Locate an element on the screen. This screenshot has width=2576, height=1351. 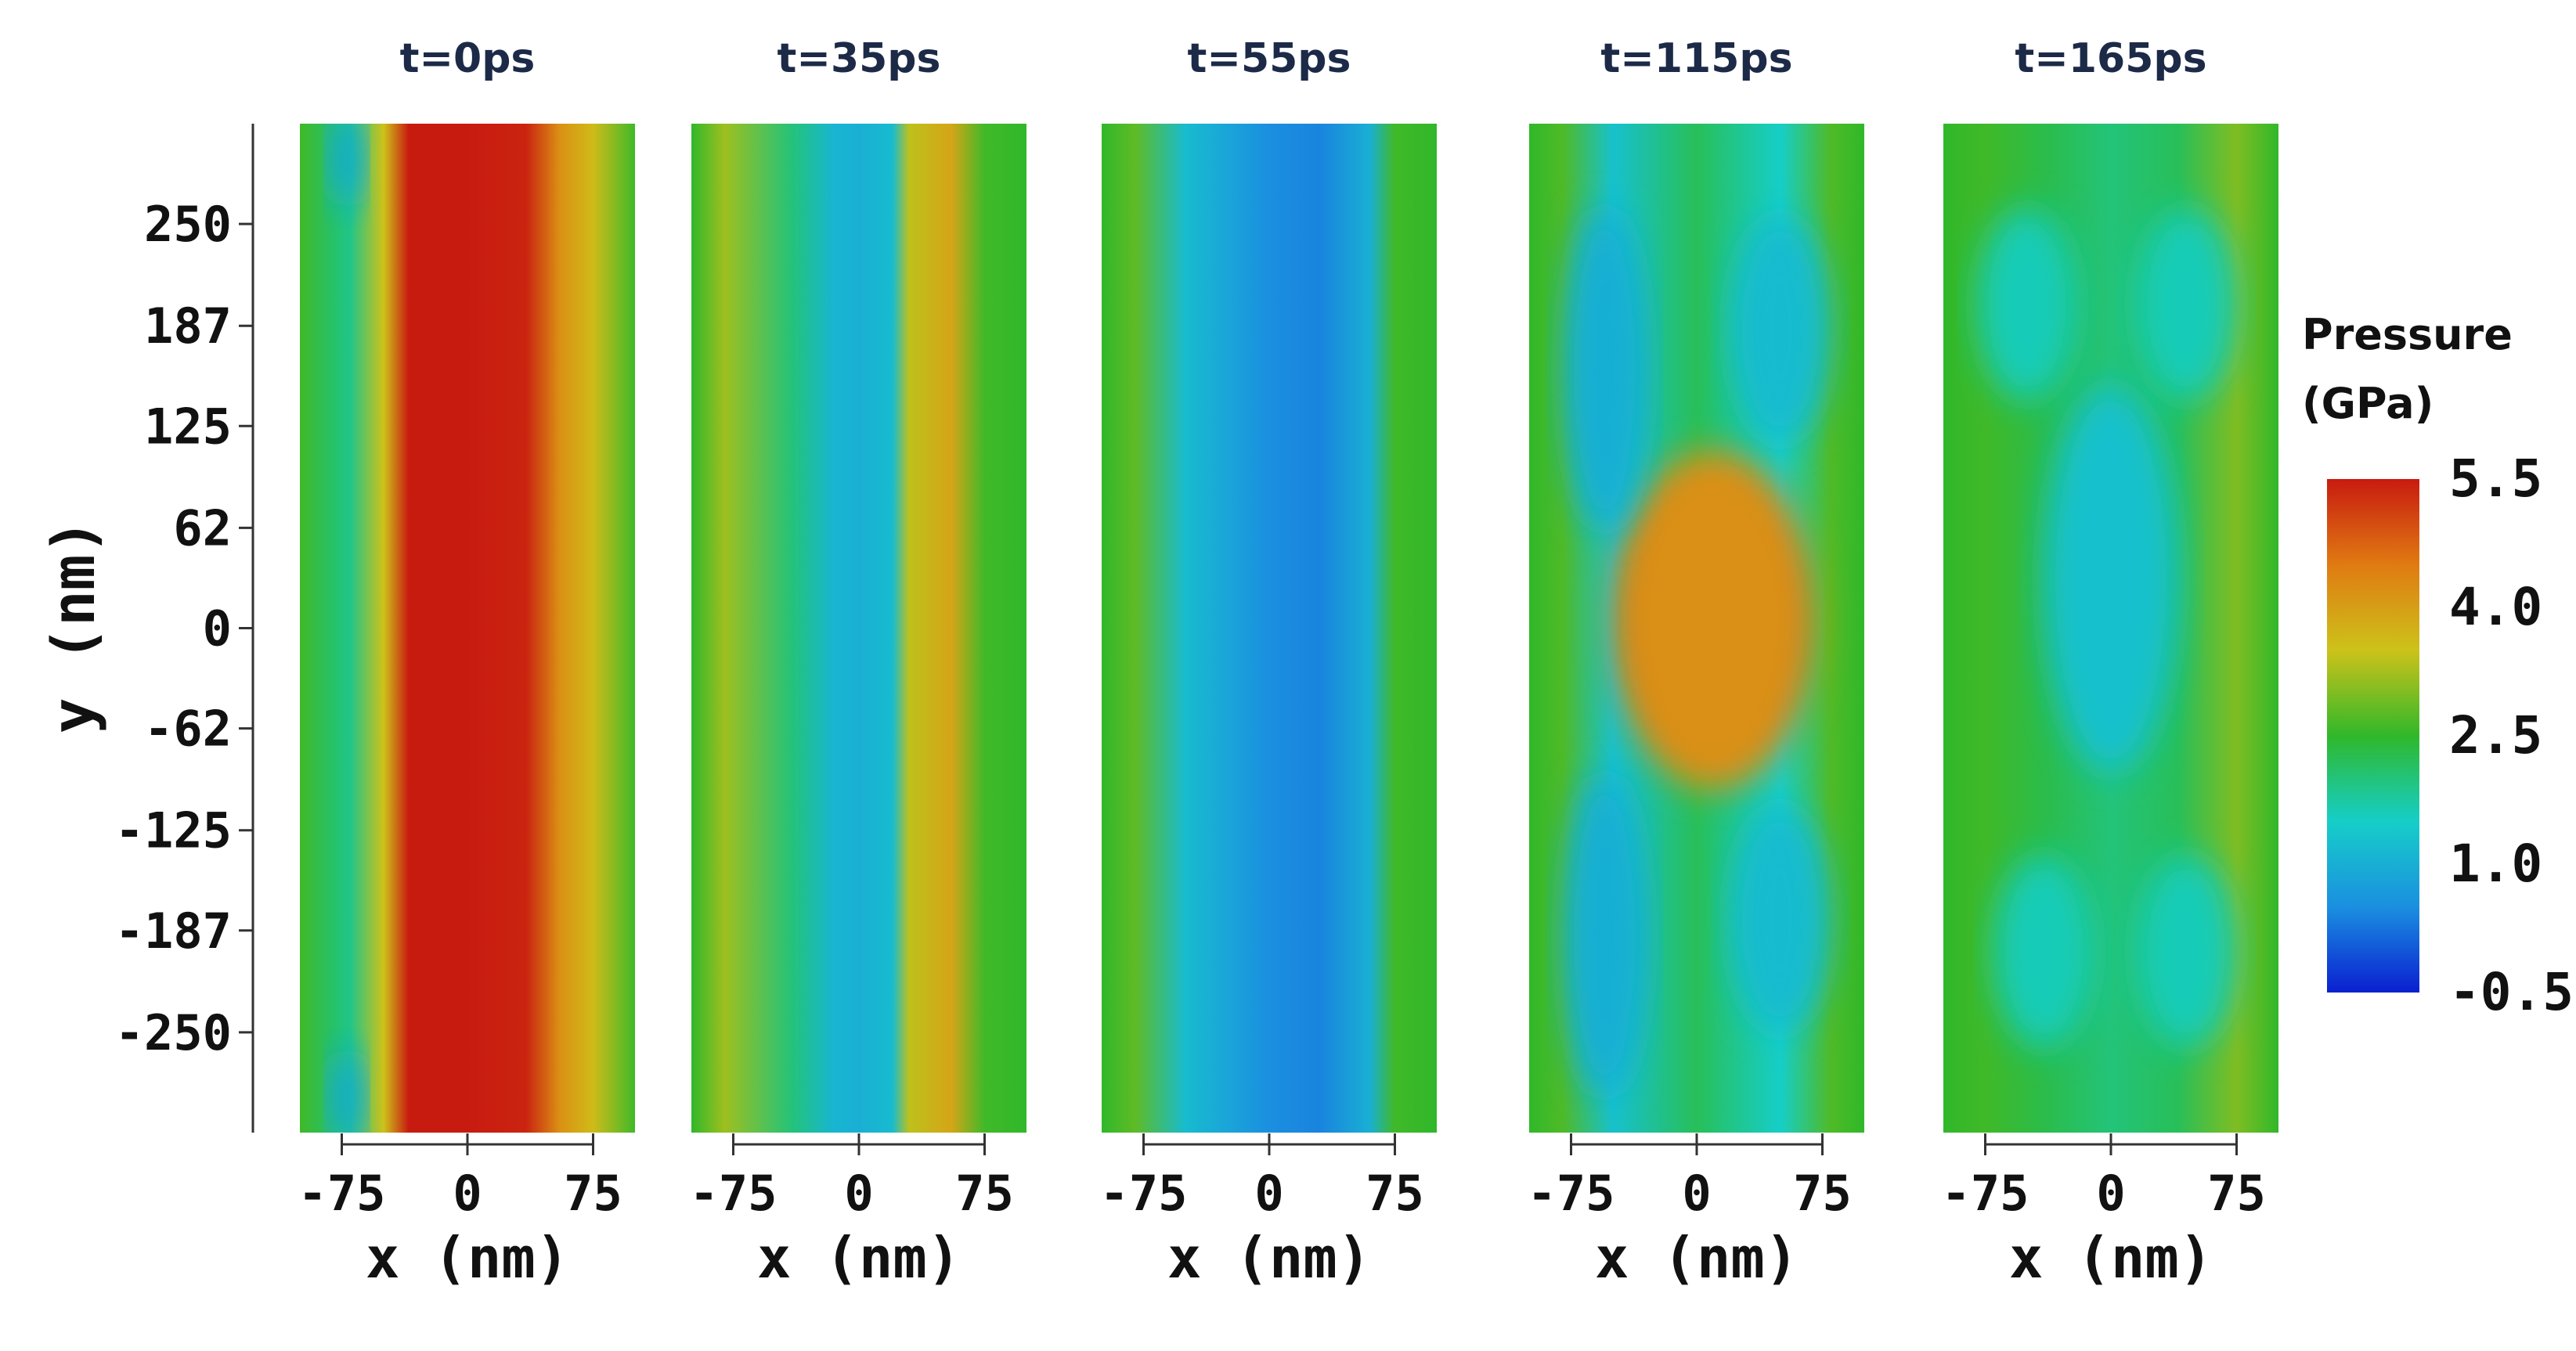
y-tick-label: 62 is located at coordinates (203, 528).